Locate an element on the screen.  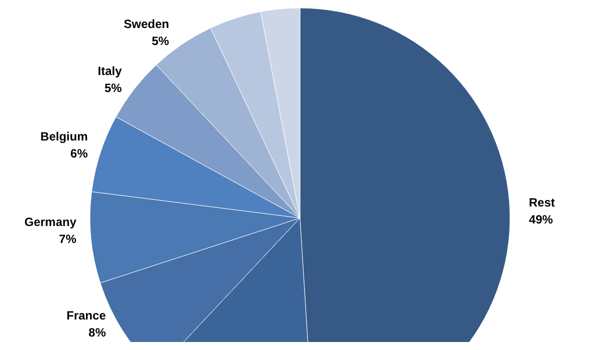
data-label: 8% is located at coordinates (97, 333).